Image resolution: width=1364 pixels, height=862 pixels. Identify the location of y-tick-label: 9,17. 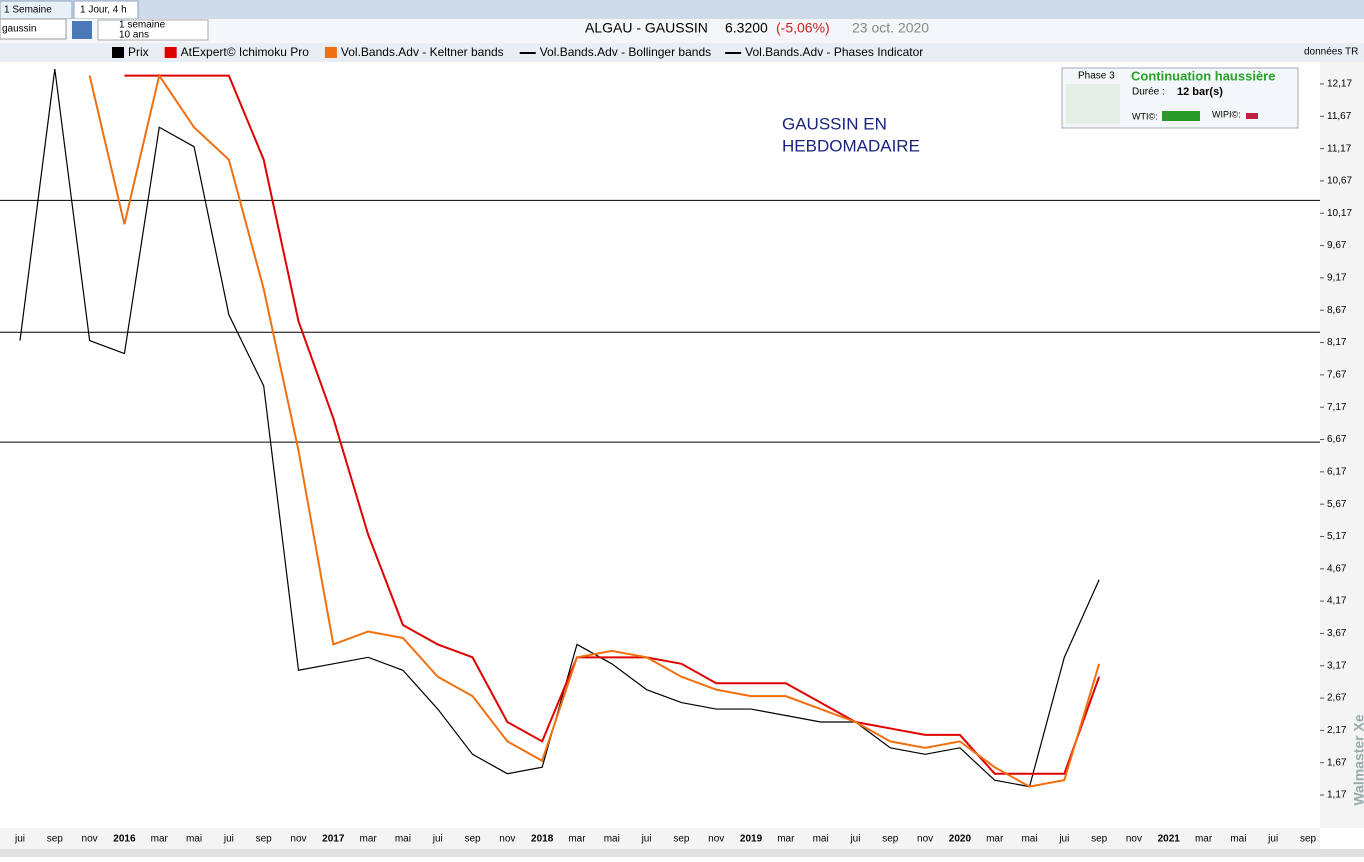
(1337, 278).